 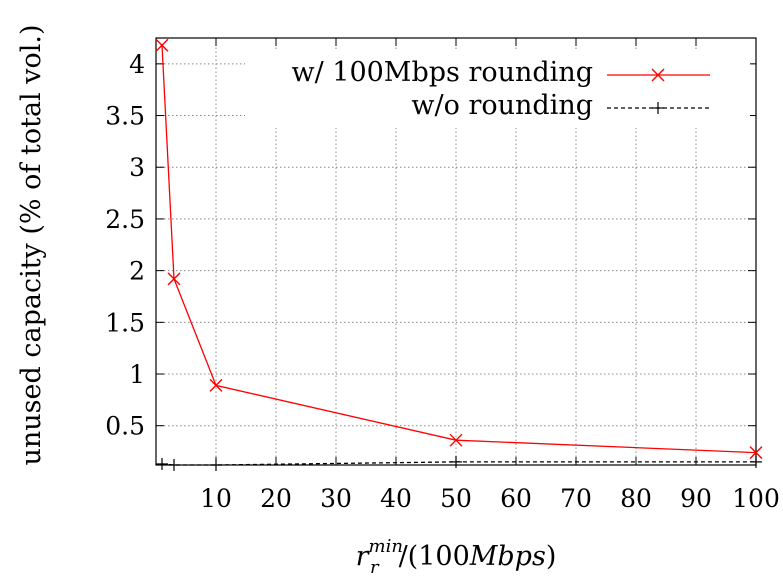 I want to click on legend-label-series-2: w/o rounding, so click(x=502, y=105).